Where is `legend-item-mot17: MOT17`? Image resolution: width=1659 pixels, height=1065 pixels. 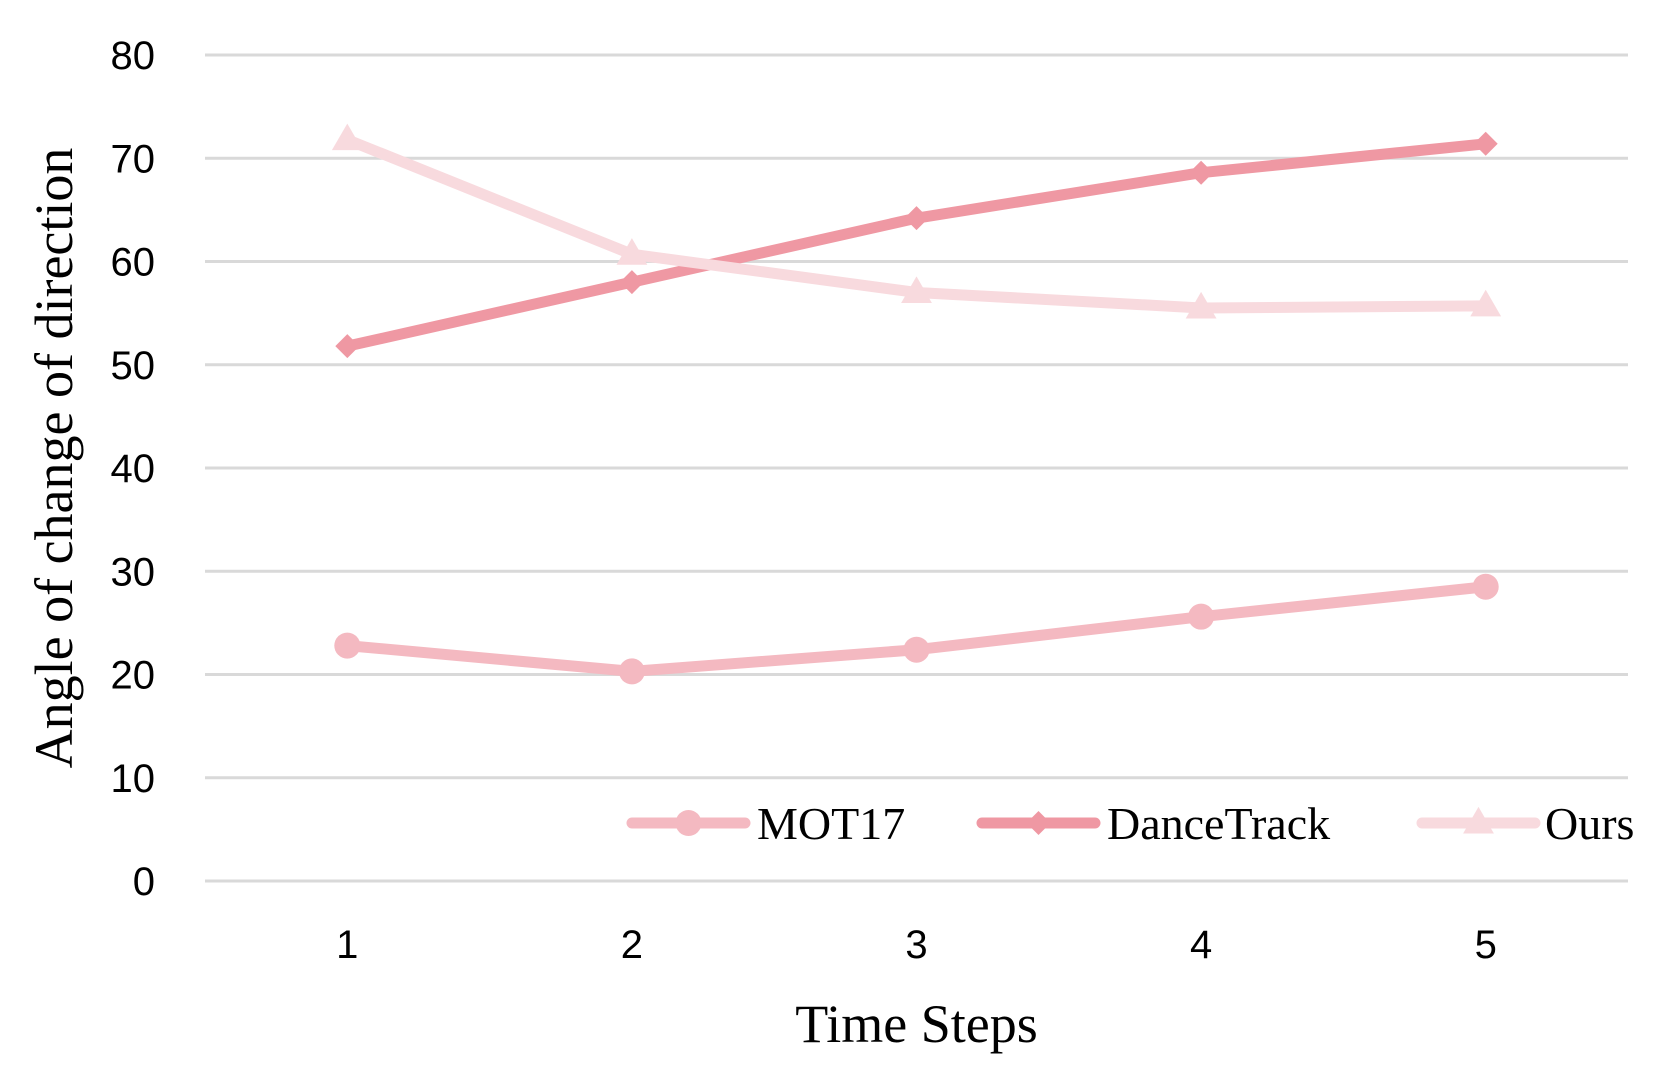 legend-item-mot17: MOT17 is located at coordinates (765, 823).